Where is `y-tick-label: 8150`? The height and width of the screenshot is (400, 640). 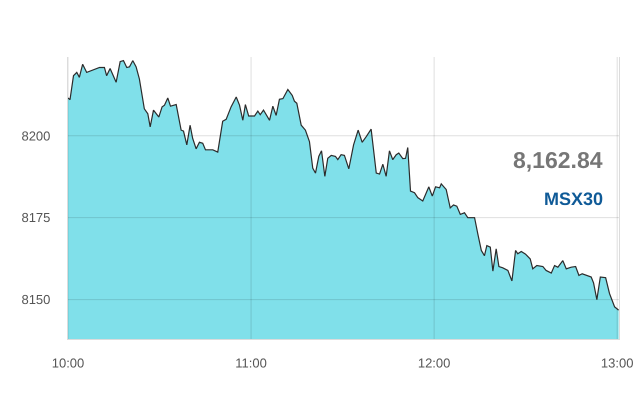
y-tick-label: 8150 is located at coordinates (35, 300).